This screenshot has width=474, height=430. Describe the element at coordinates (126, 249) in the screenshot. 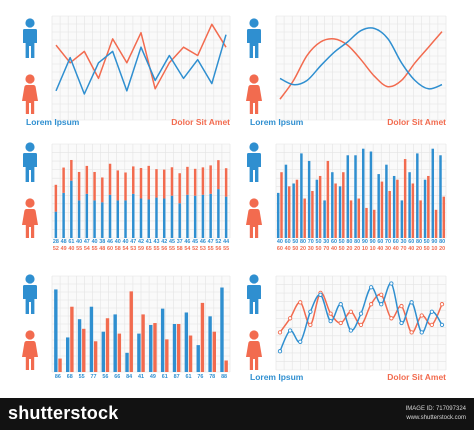

I see `tick-label-bottom-10: 54` at that location.